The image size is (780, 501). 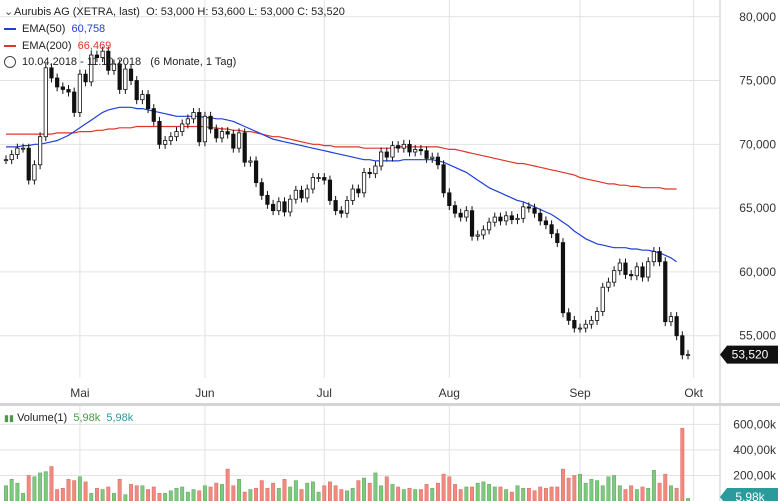 What do you see at coordinates (449, 393) in the screenshot?
I see `month-tick-label: Aug` at bounding box center [449, 393].